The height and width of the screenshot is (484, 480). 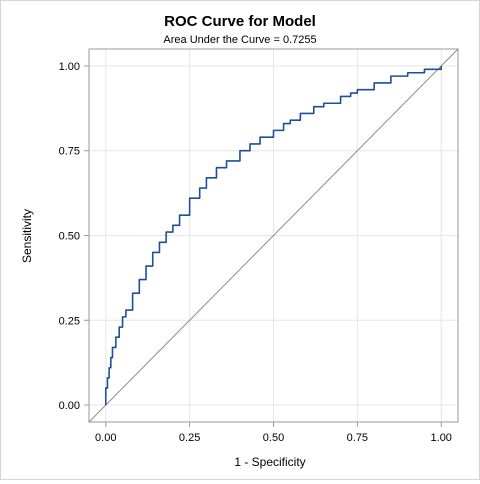 I want to click on y-axis-label: Sensitivity, so click(x=27, y=236).